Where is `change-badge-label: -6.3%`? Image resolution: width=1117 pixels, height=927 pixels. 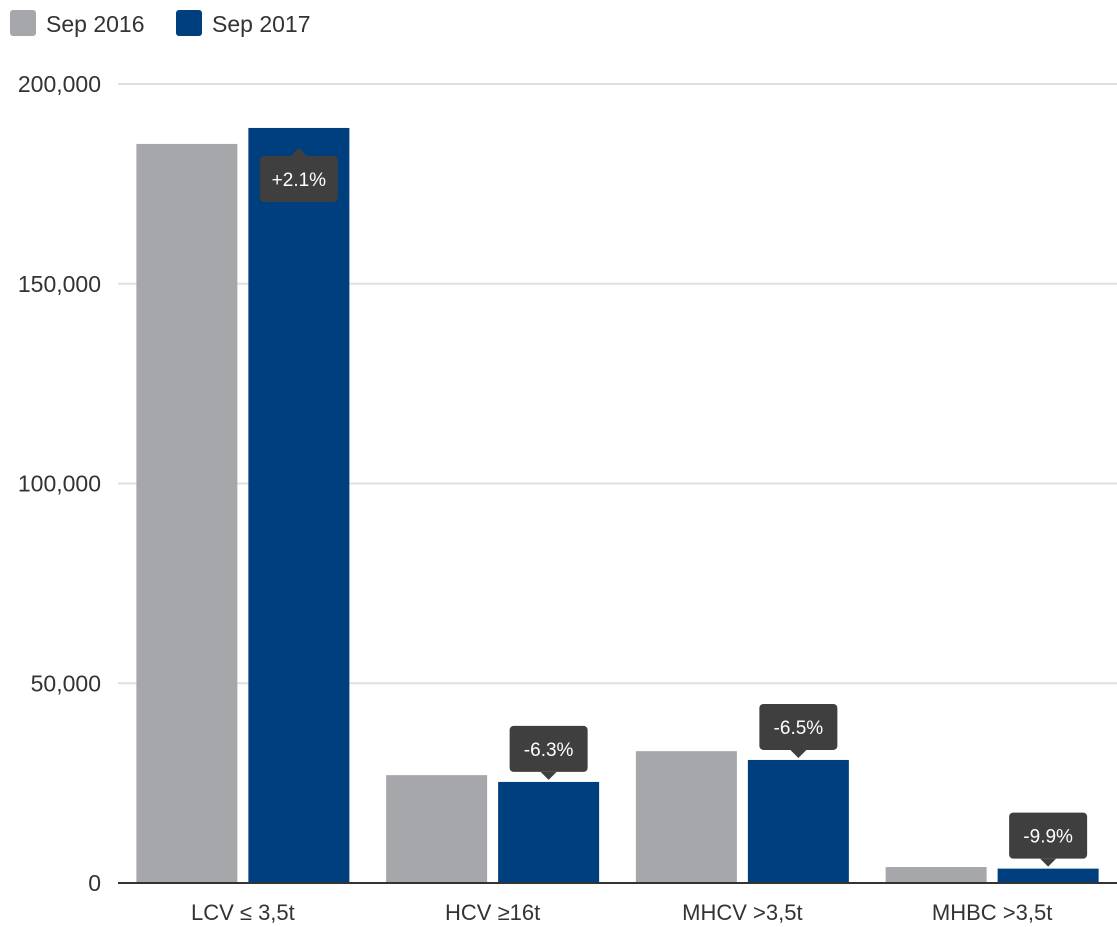
change-badge-label: -6.3% is located at coordinates (549, 750).